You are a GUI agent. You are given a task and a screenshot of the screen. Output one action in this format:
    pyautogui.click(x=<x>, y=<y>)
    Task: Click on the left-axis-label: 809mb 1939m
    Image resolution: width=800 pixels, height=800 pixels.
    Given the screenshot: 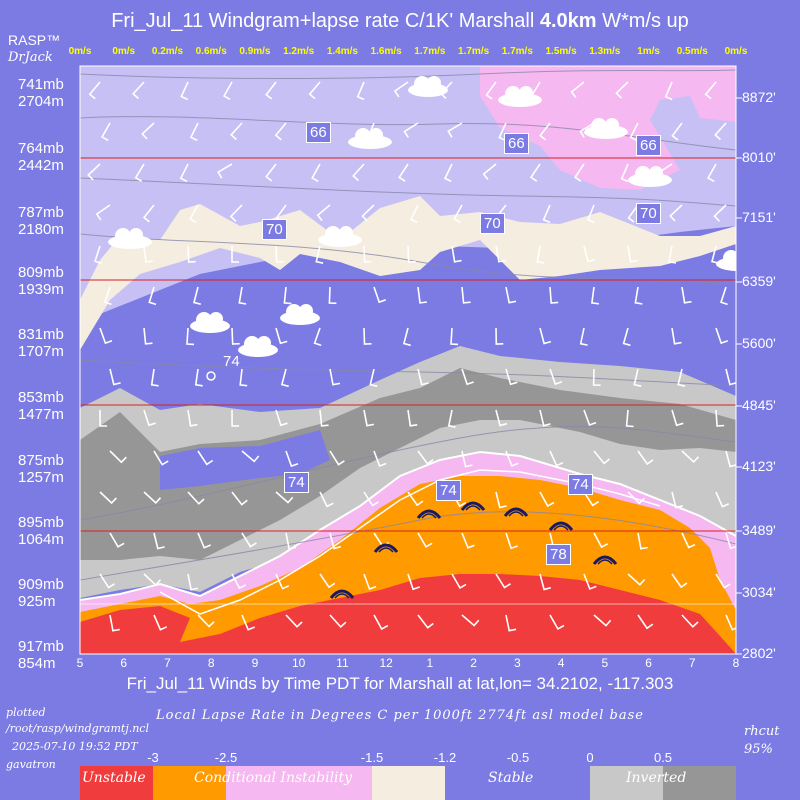 What is the action you would take?
    pyautogui.click(x=41, y=281)
    